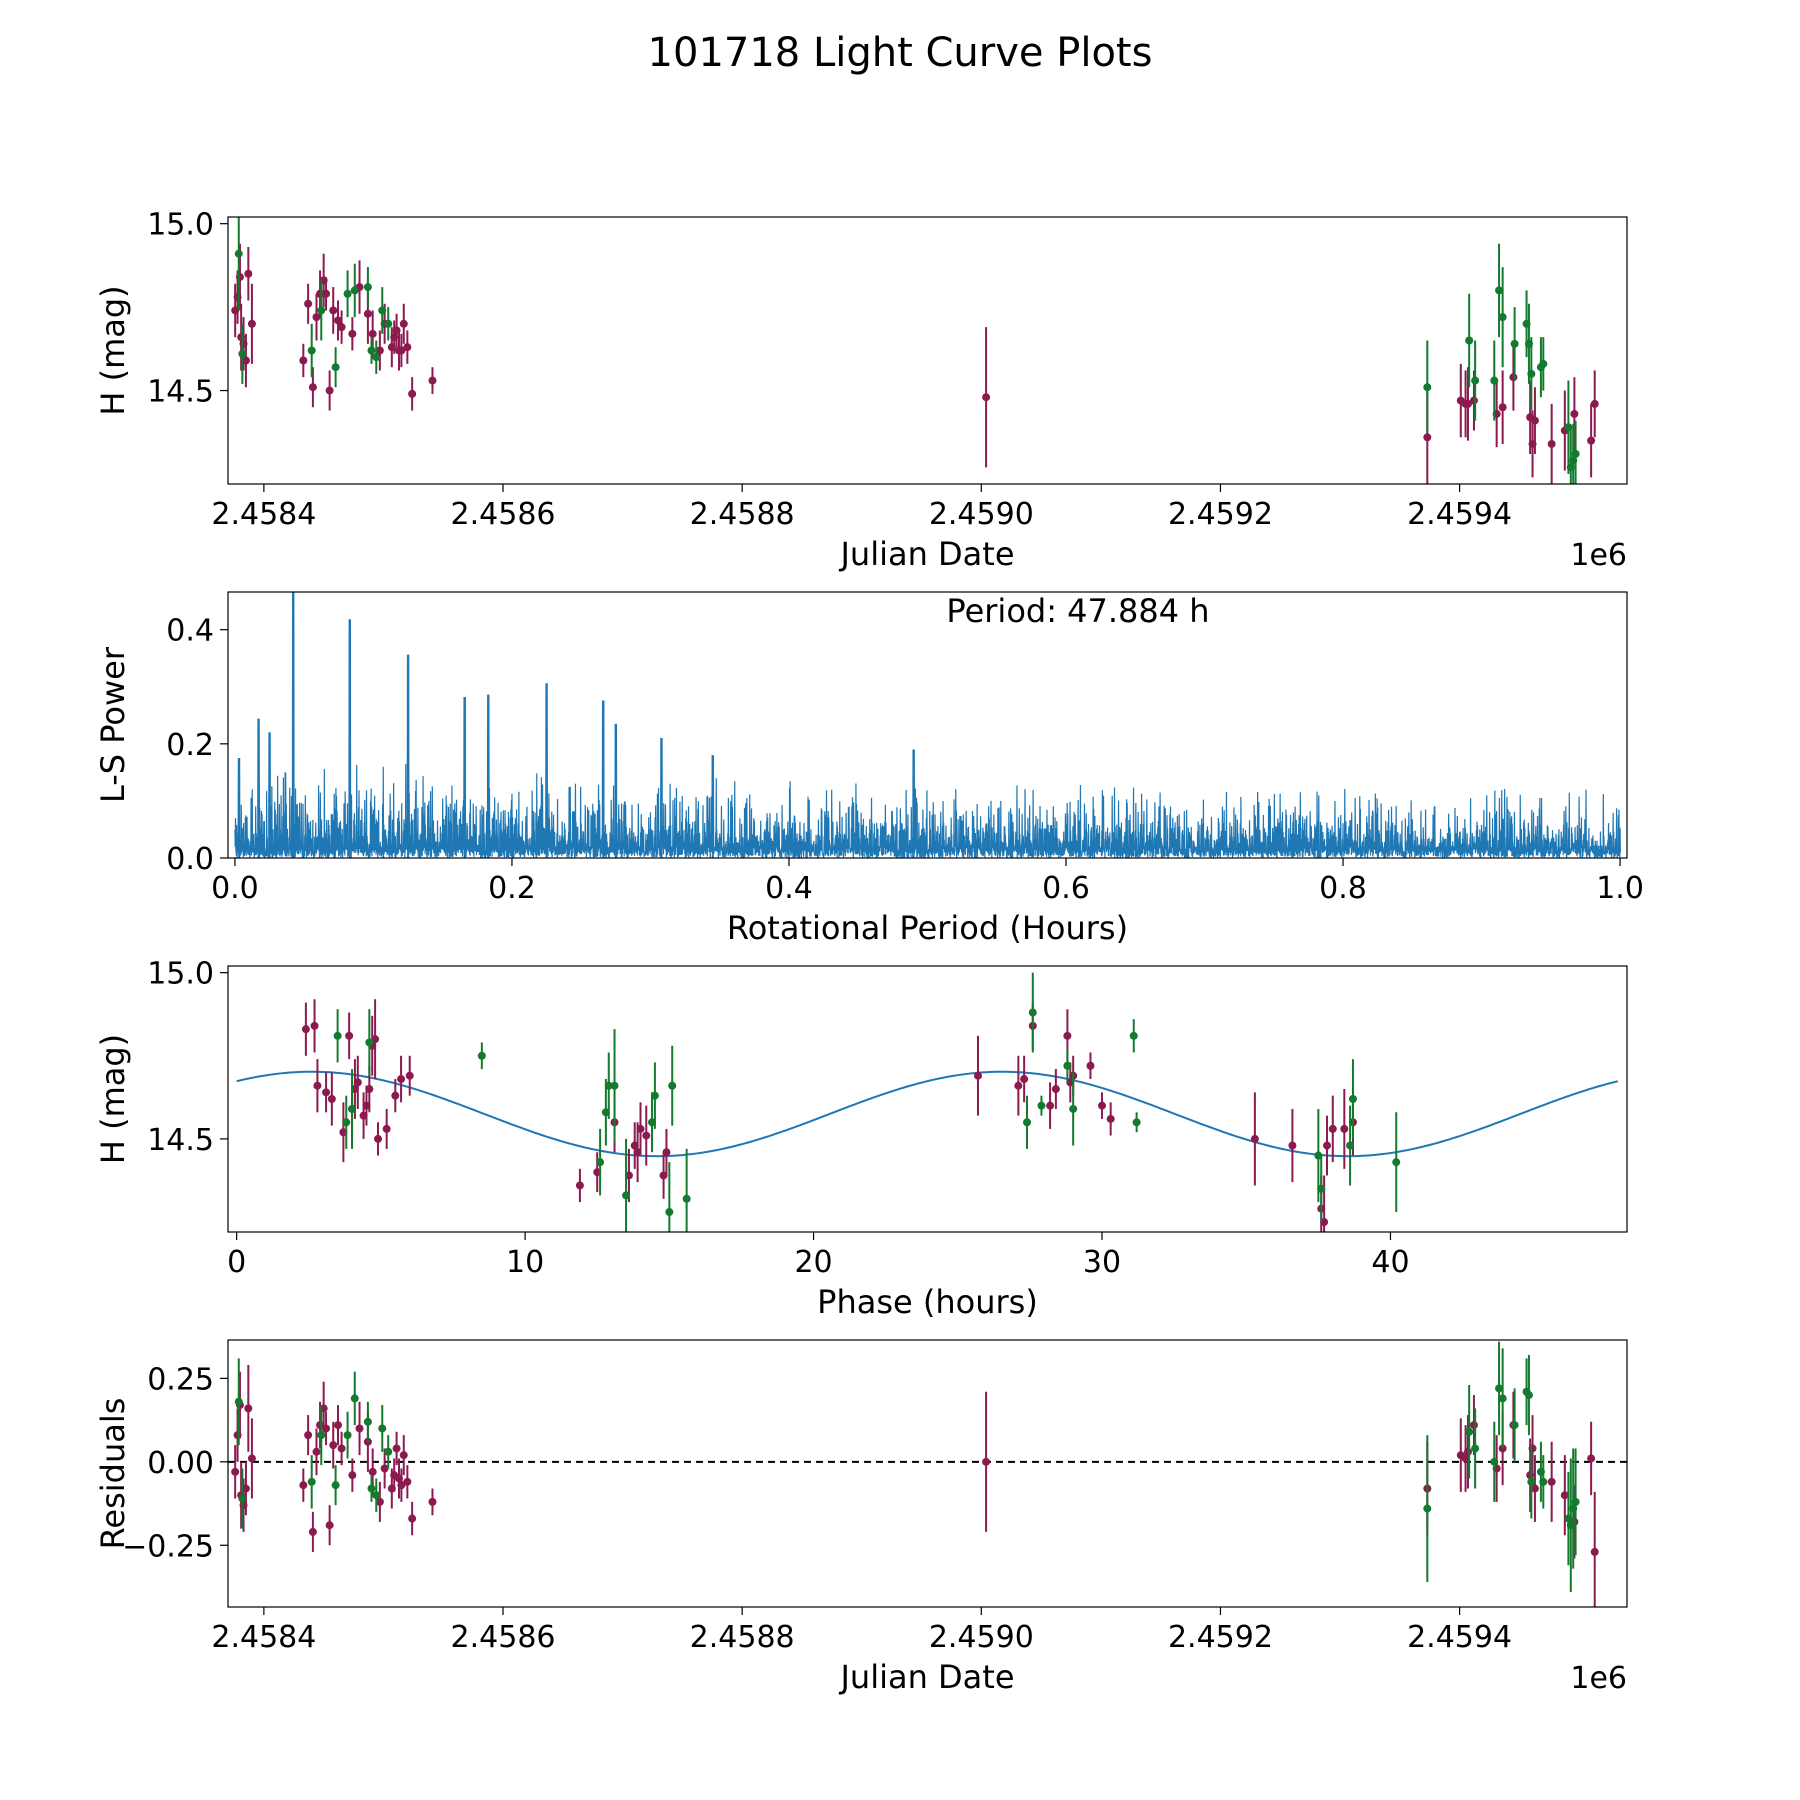  Describe the element at coordinates (1459, 514) in the screenshot. I see `x-tick-label: 2.4594` at that location.